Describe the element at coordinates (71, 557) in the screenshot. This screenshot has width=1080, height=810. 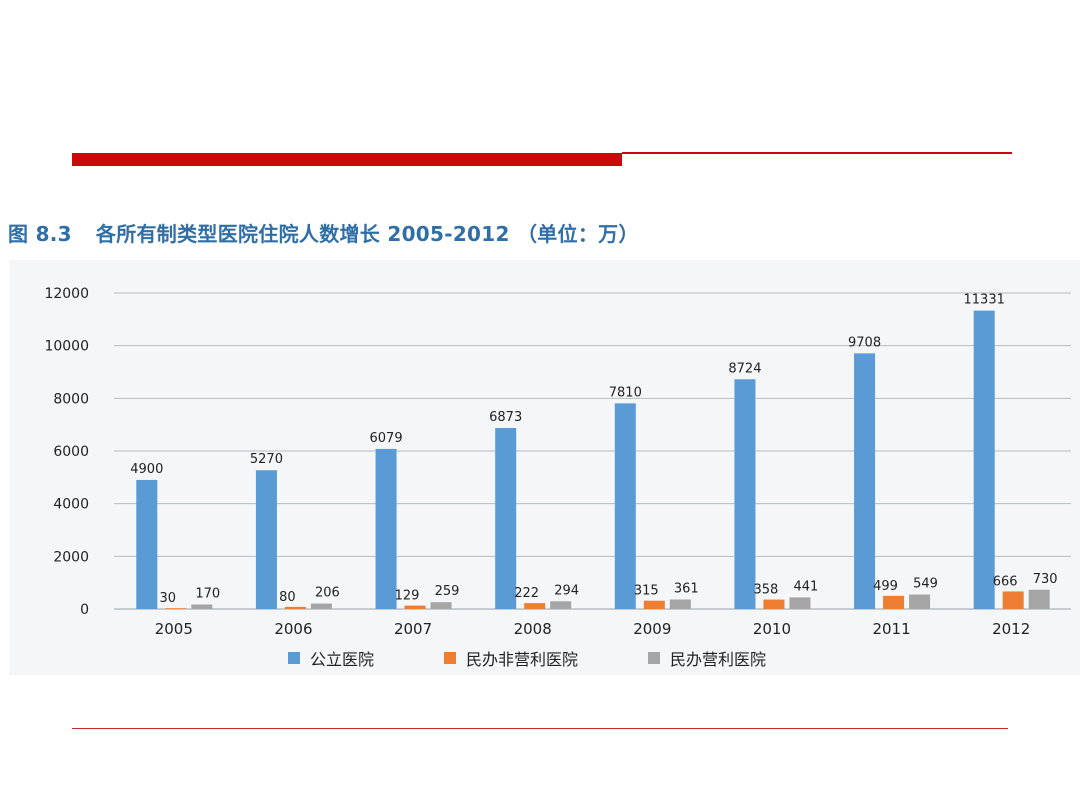
I see `y-tick-label: 2000` at that location.